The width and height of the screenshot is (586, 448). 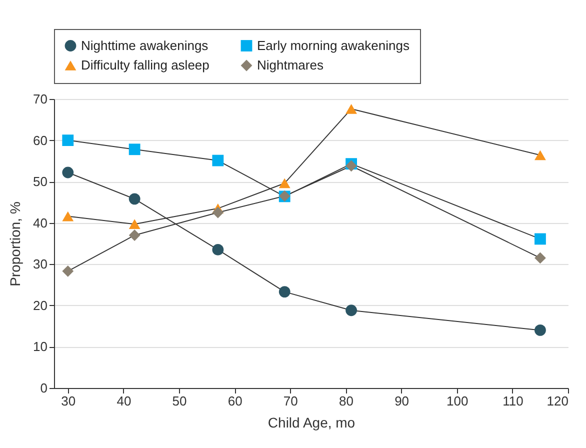 I want to click on legend-label: Nighttime awakenings, so click(x=145, y=45).